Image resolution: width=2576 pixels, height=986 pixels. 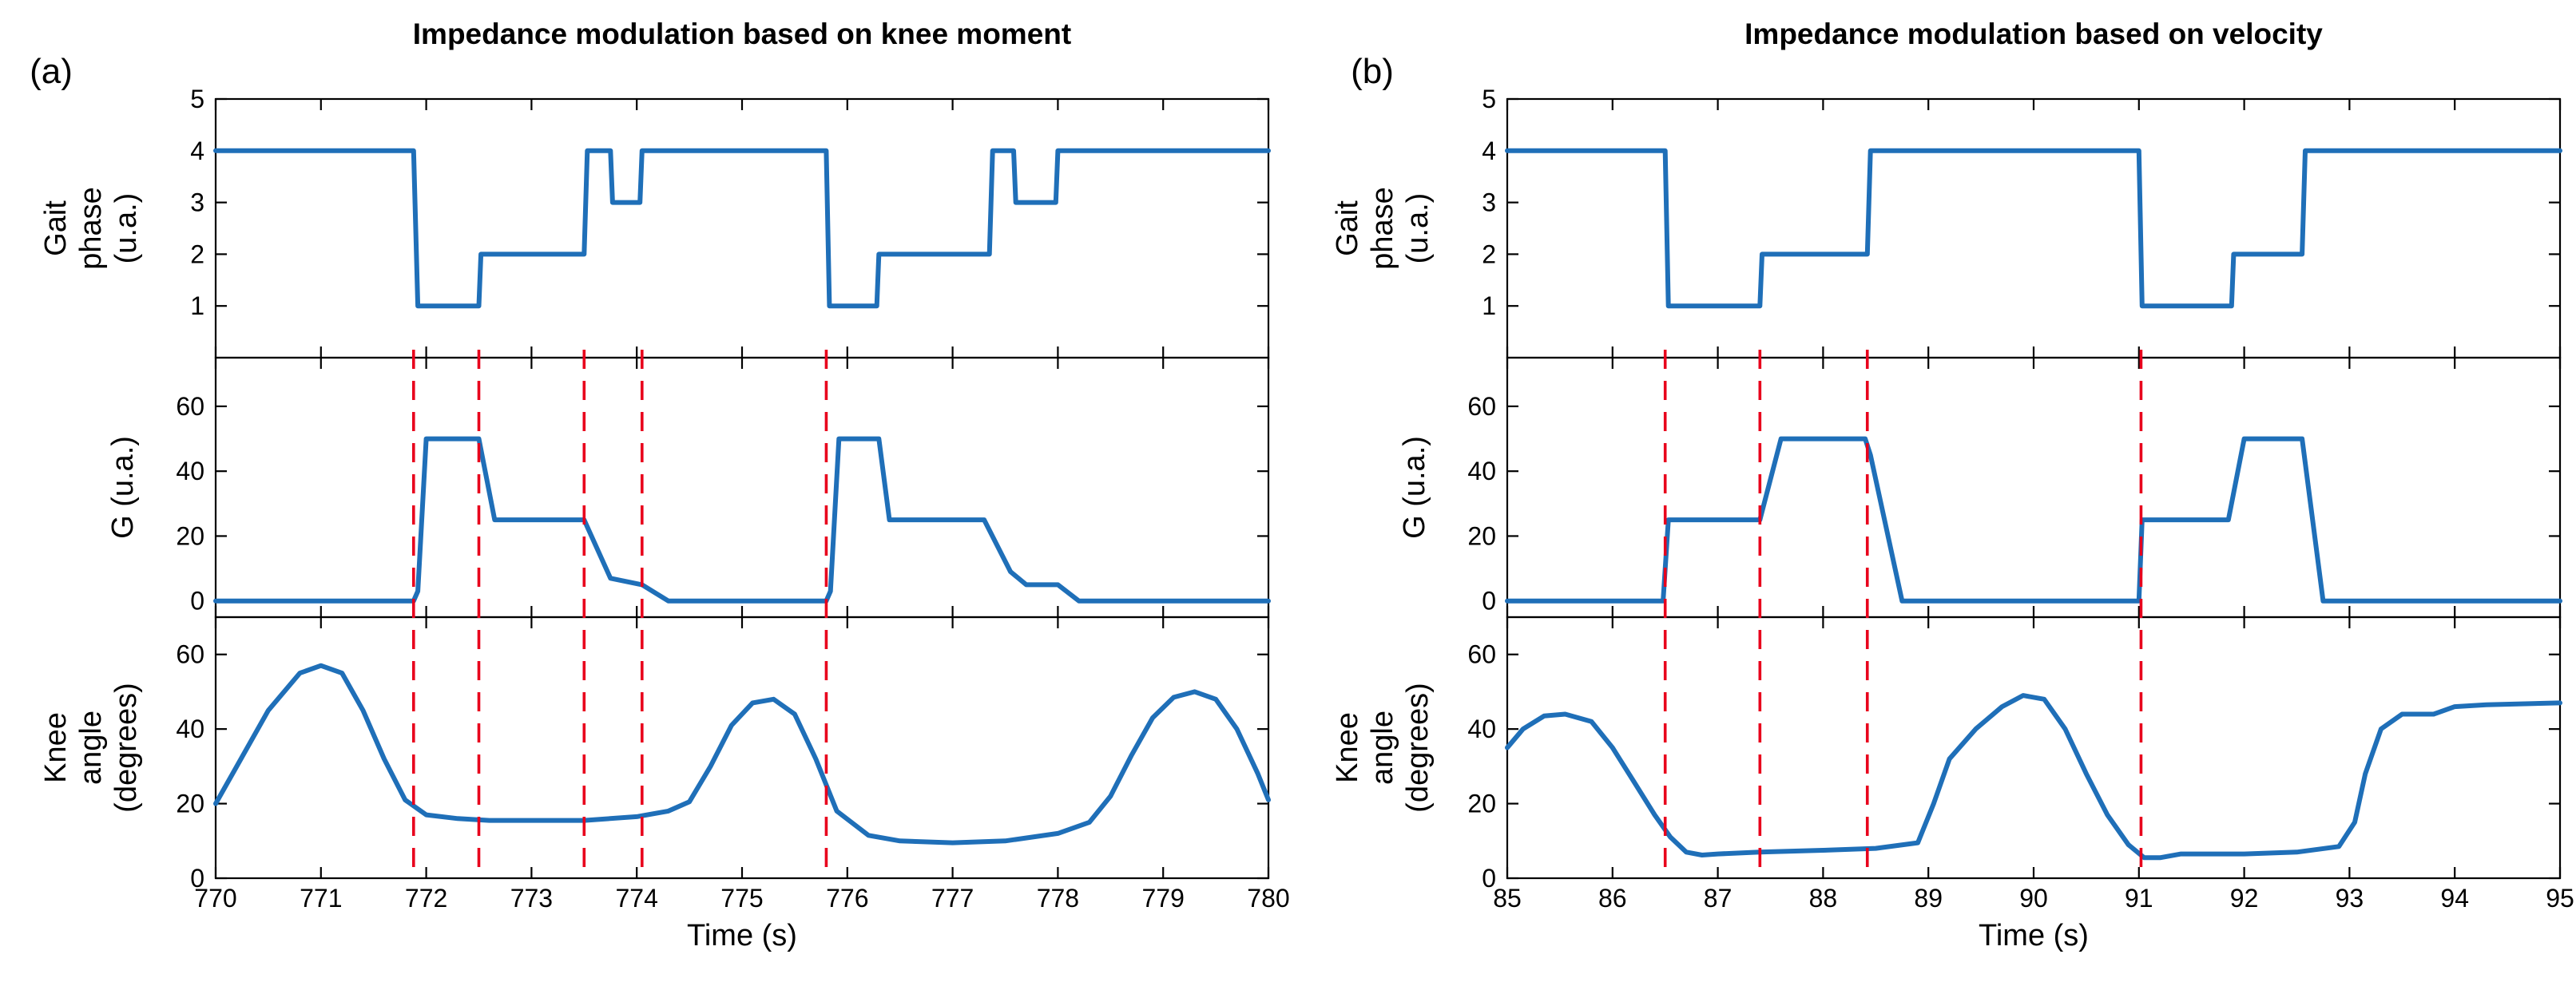 I want to click on x-tick-label: 88, so click(x=1823, y=898).